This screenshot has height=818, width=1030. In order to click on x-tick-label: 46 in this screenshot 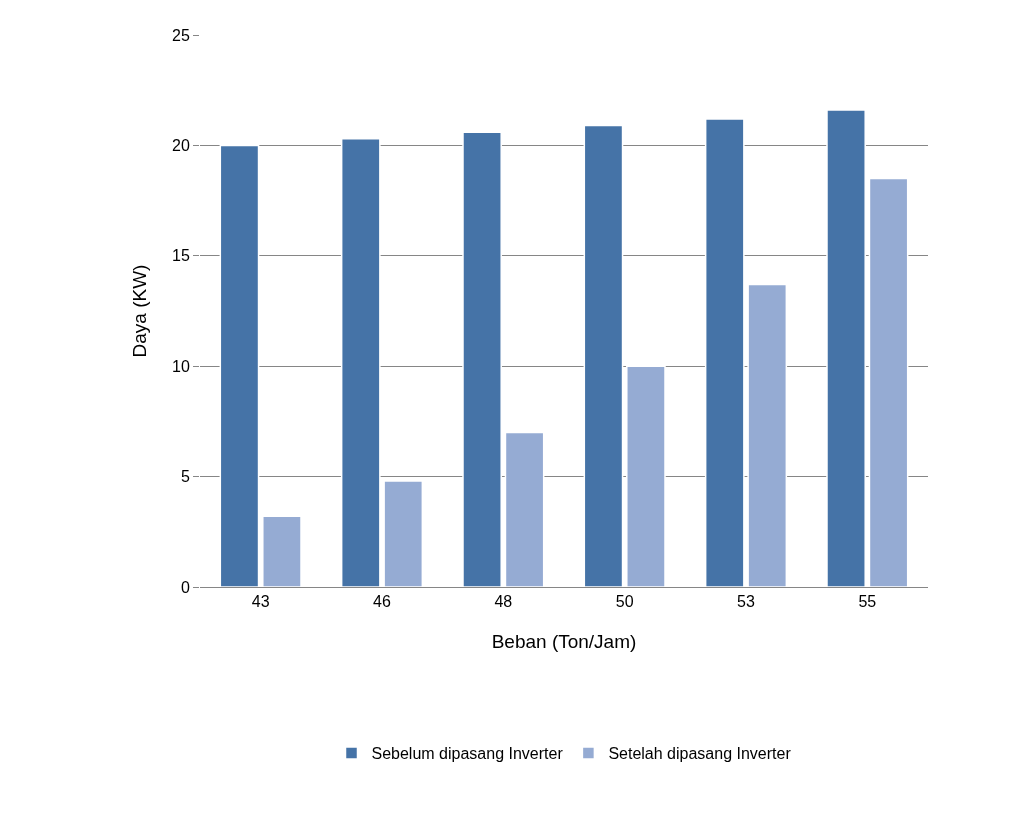, I will do `click(382, 602)`.